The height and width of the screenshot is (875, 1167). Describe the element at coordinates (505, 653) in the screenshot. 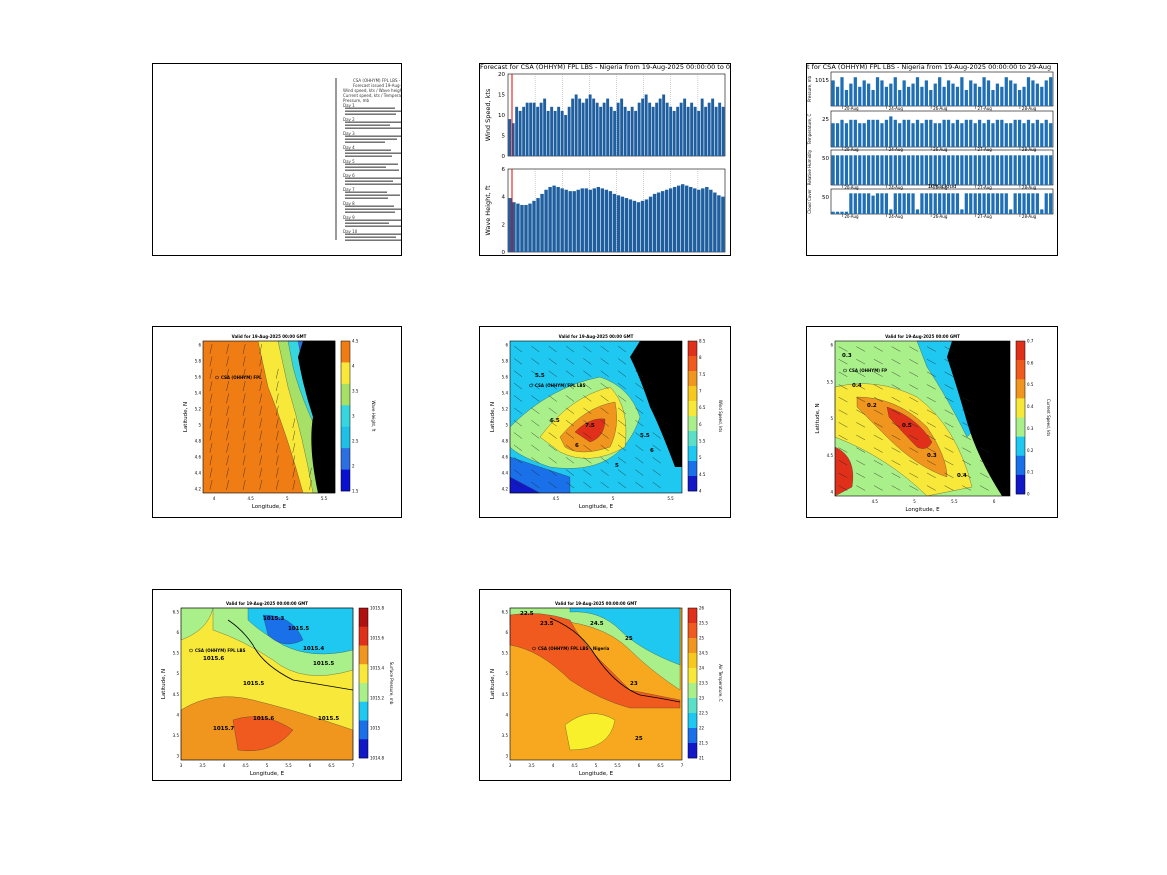

I see `y-tick-label: 5.5` at that location.